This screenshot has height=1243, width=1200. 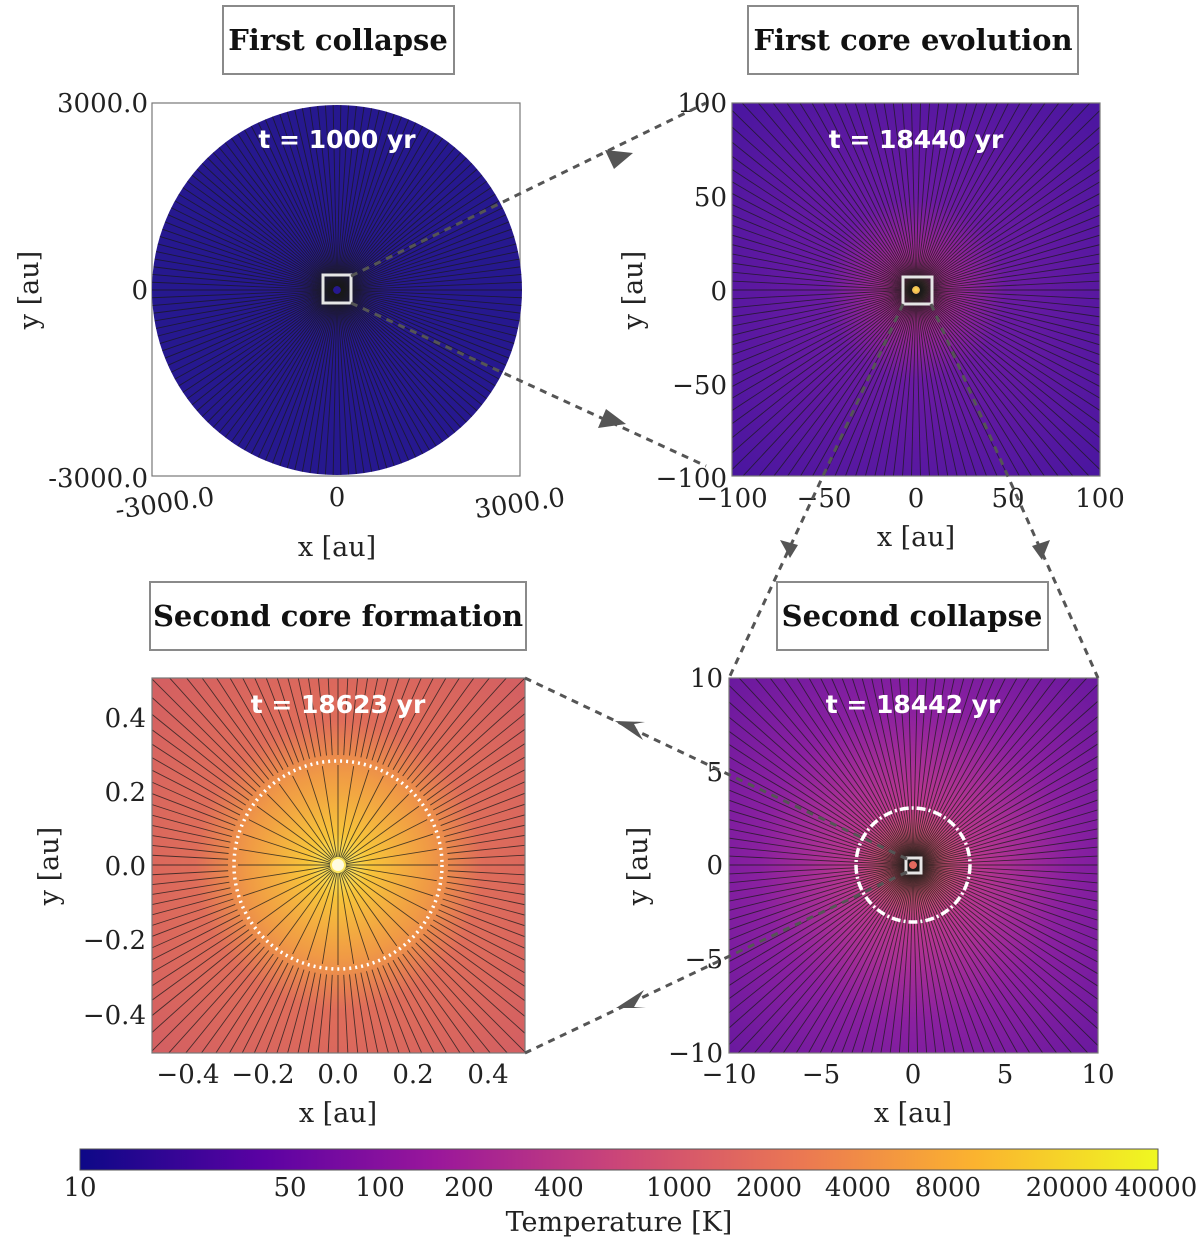 What do you see at coordinates (619, 1222) in the screenshot?
I see `colorbar-label: Temperature [K]` at bounding box center [619, 1222].